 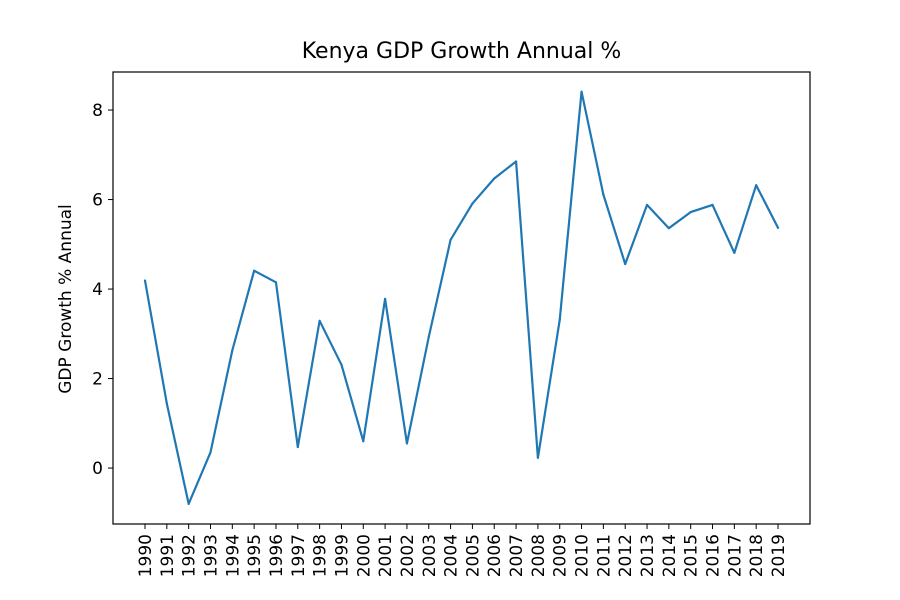 What do you see at coordinates (539, 555) in the screenshot?
I see `x-tick-label: 2008` at bounding box center [539, 555].